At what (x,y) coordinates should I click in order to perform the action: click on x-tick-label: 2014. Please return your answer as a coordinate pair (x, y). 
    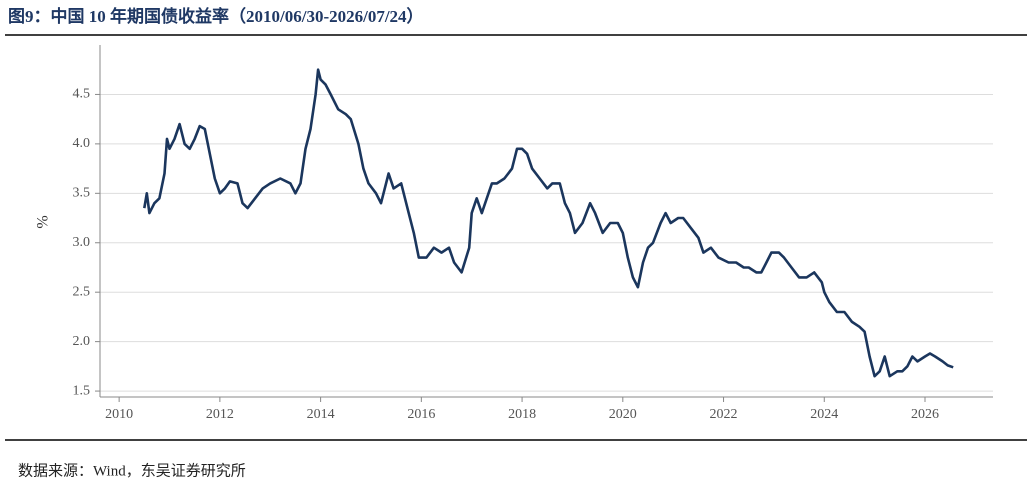
    Looking at the image, I should click on (321, 414).